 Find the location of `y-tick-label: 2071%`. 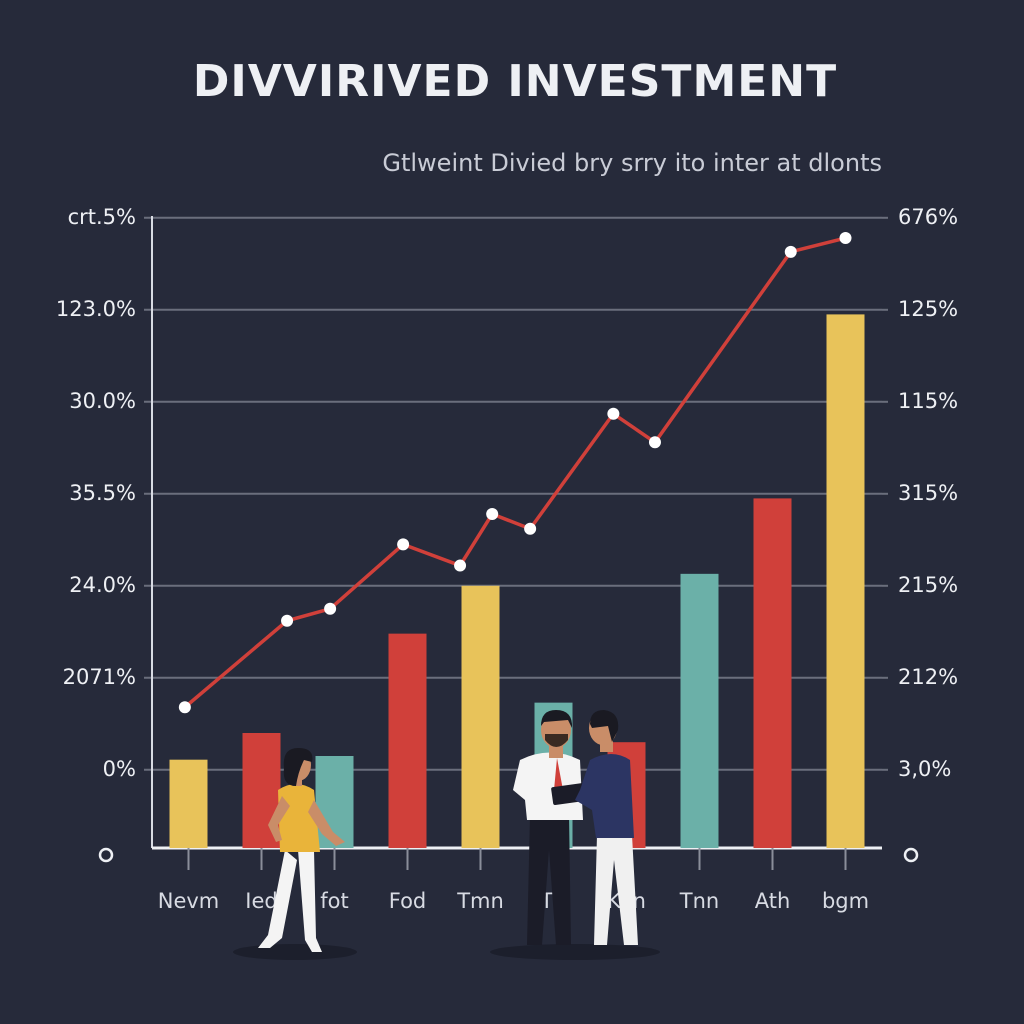

y-tick-label: 2071% is located at coordinates (99, 677).